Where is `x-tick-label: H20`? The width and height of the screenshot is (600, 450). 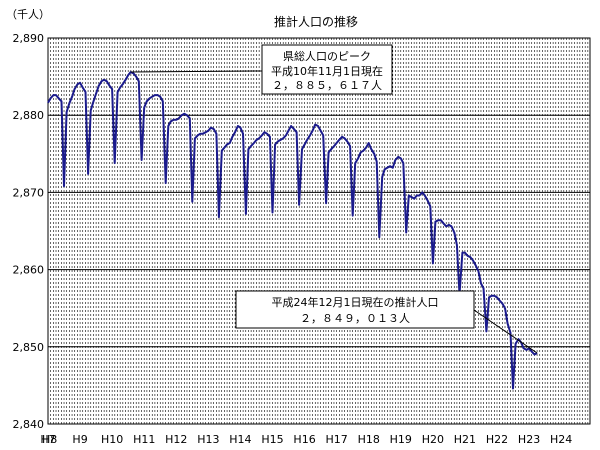 x-tick-label: H20 is located at coordinates (433, 439).